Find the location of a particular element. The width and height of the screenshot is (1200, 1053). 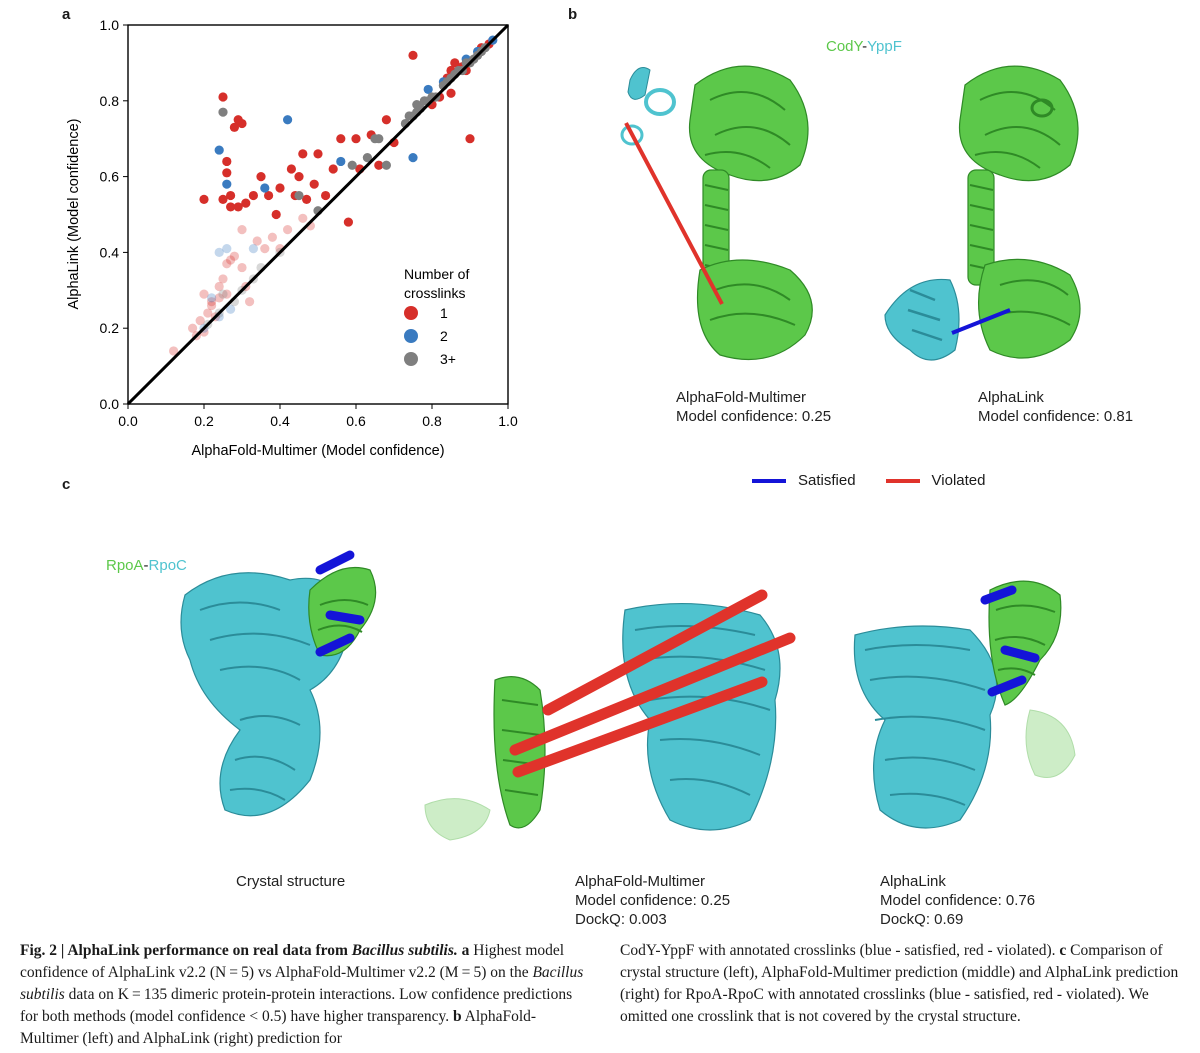

y-axis-label: AlphaLink (Model confidence) is located at coordinates (74, 213).